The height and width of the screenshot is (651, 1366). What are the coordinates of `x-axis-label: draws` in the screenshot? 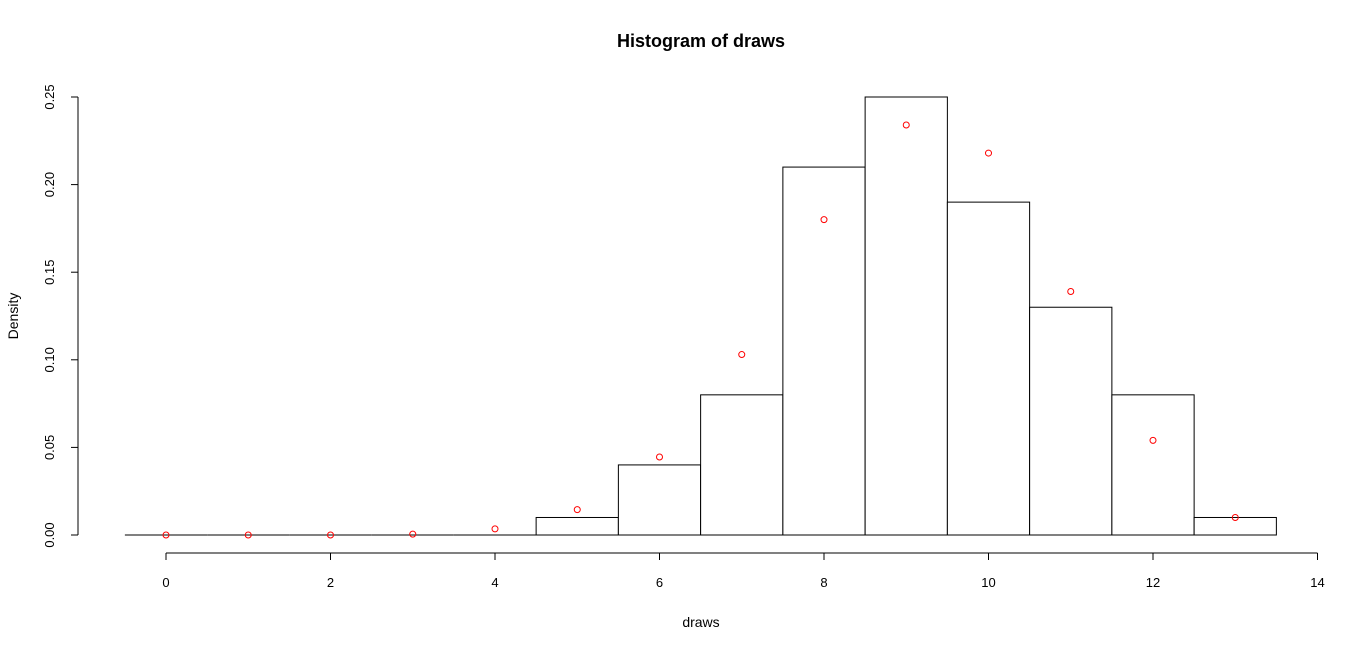 It's located at (700, 622).